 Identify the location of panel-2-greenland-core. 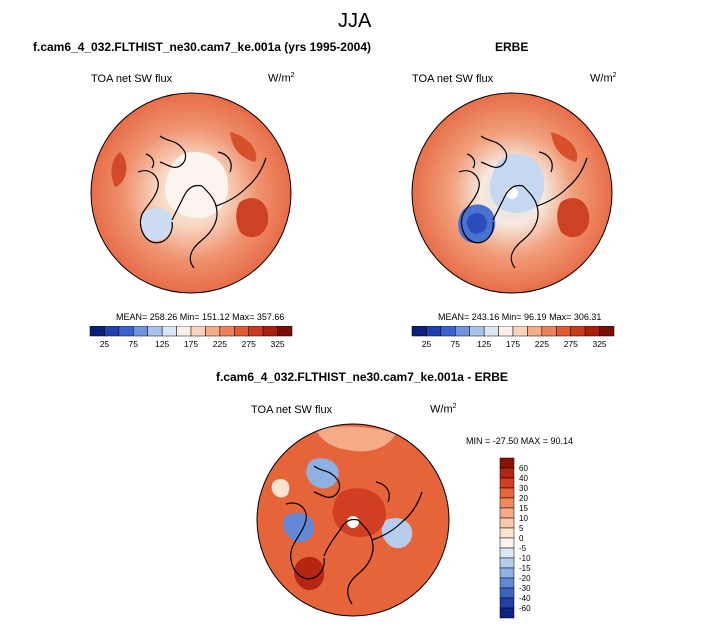
(476, 223).